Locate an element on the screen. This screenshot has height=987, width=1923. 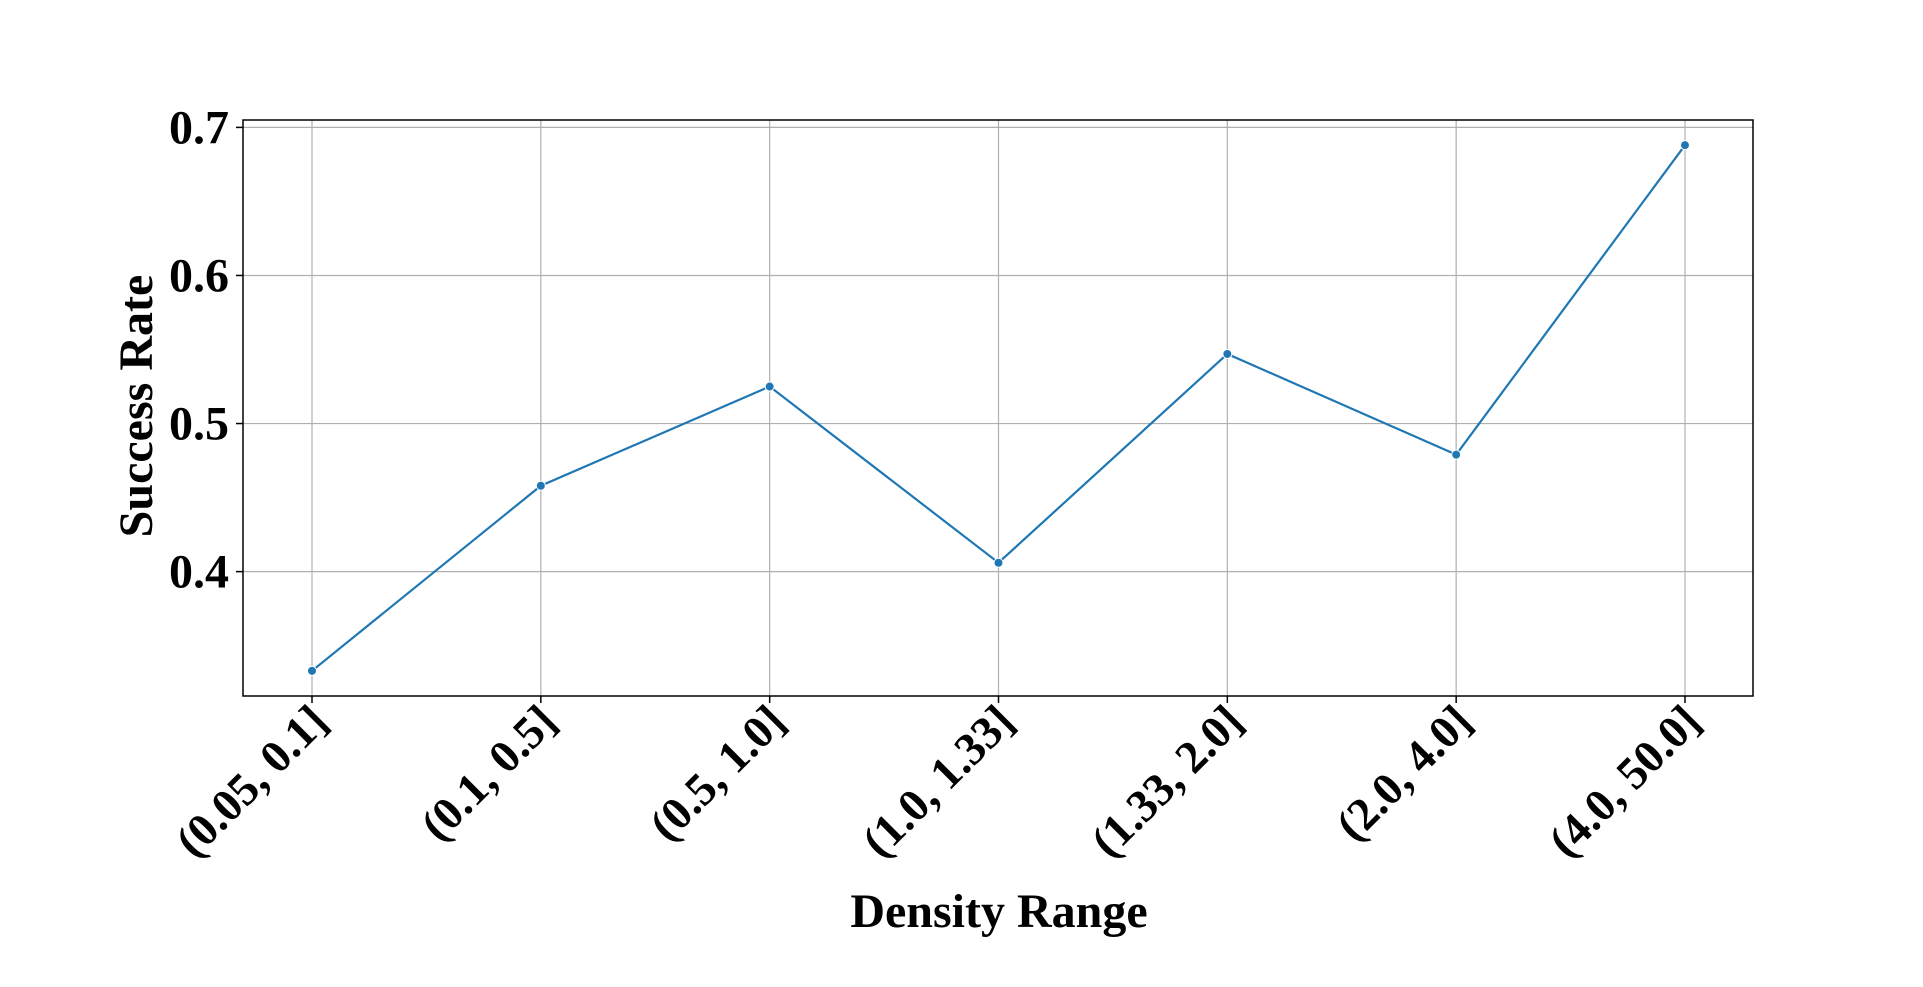
x-tick-label: (1.33, 2.0] is located at coordinates (1167, 781).